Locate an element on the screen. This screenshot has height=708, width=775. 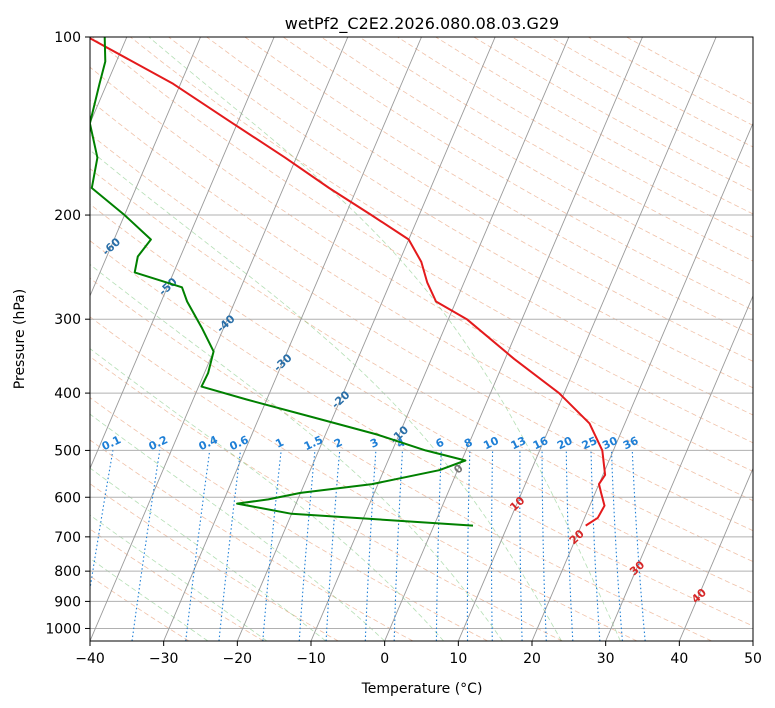
y-tick-label: 1000 is located at coordinates (63, 629).